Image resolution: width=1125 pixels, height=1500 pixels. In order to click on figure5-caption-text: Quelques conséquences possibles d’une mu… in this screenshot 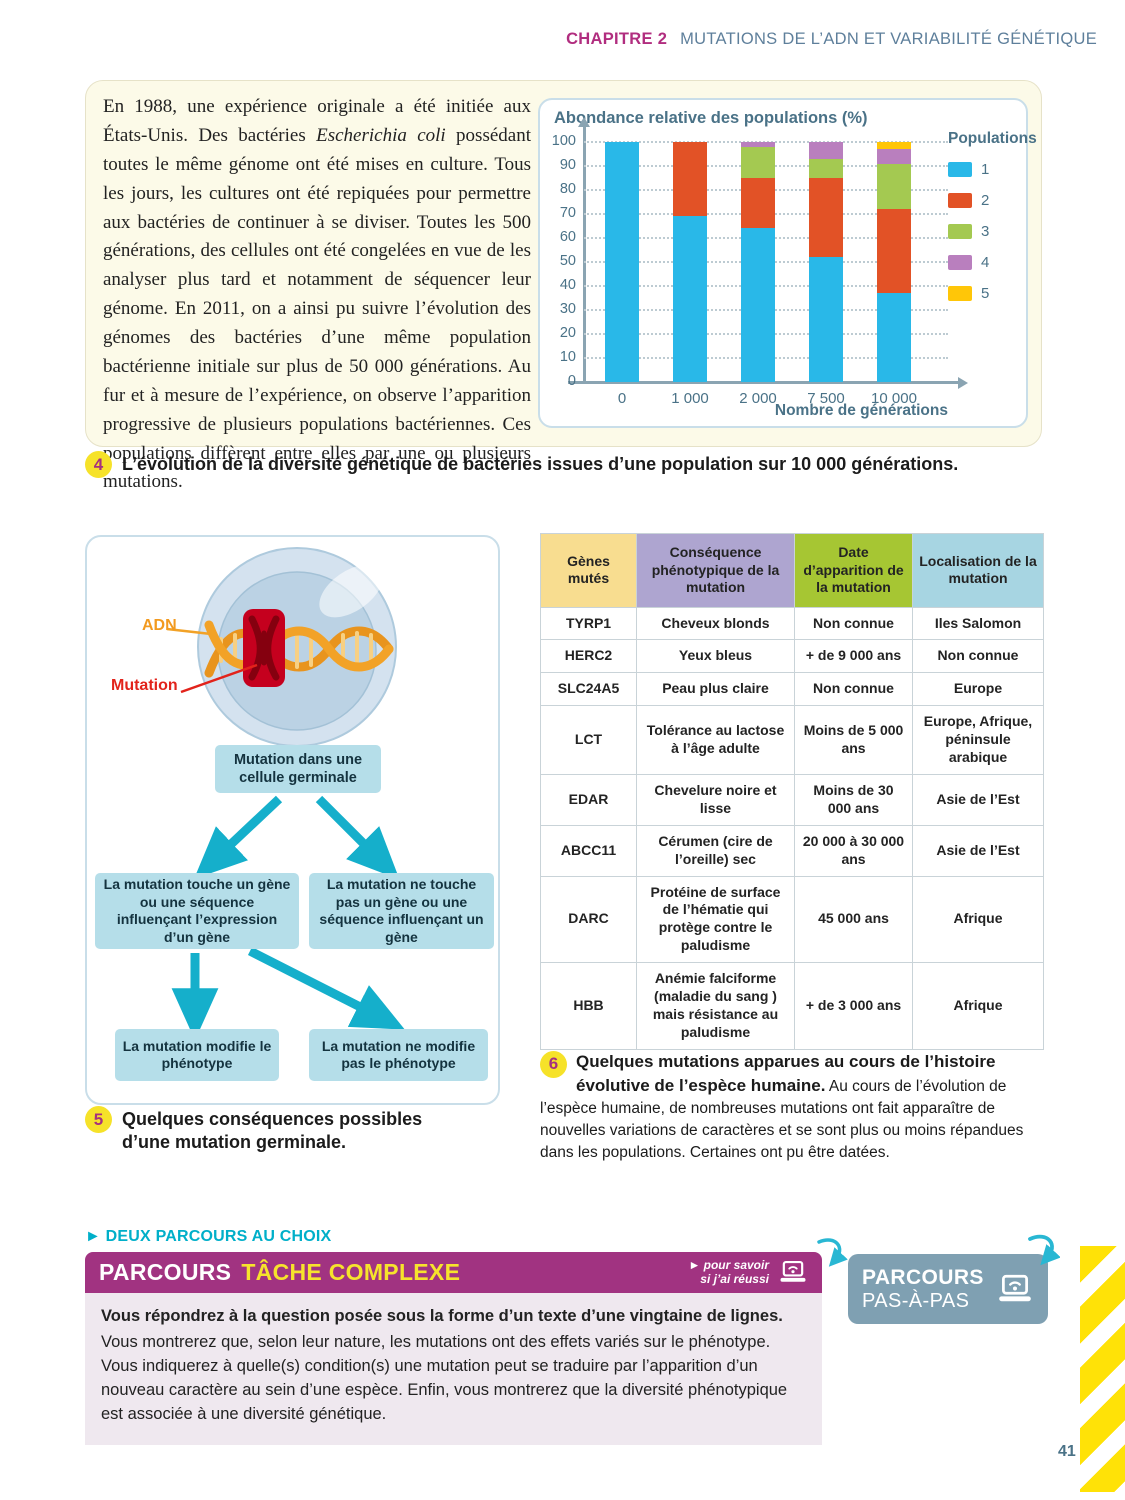, I will do `click(272, 1131)`.